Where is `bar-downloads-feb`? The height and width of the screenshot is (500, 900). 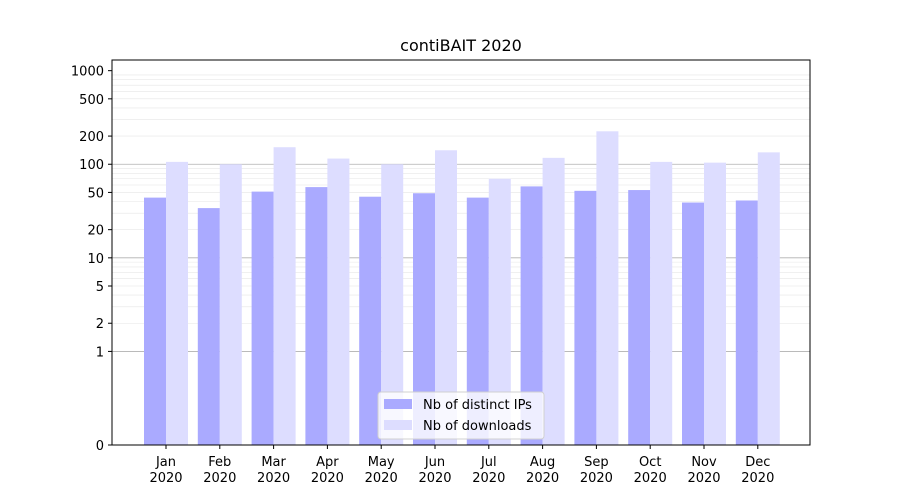
bar-downloads-feb is located at coordinates (230, 304).